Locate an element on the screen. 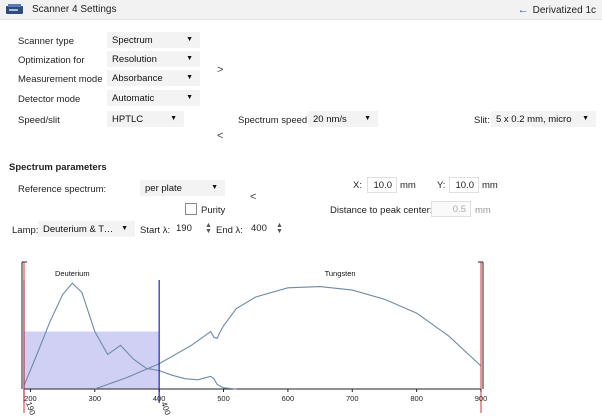 This screenshot has height=420, width=602. y-input: 10.0 is located at coordinates (464, 185).